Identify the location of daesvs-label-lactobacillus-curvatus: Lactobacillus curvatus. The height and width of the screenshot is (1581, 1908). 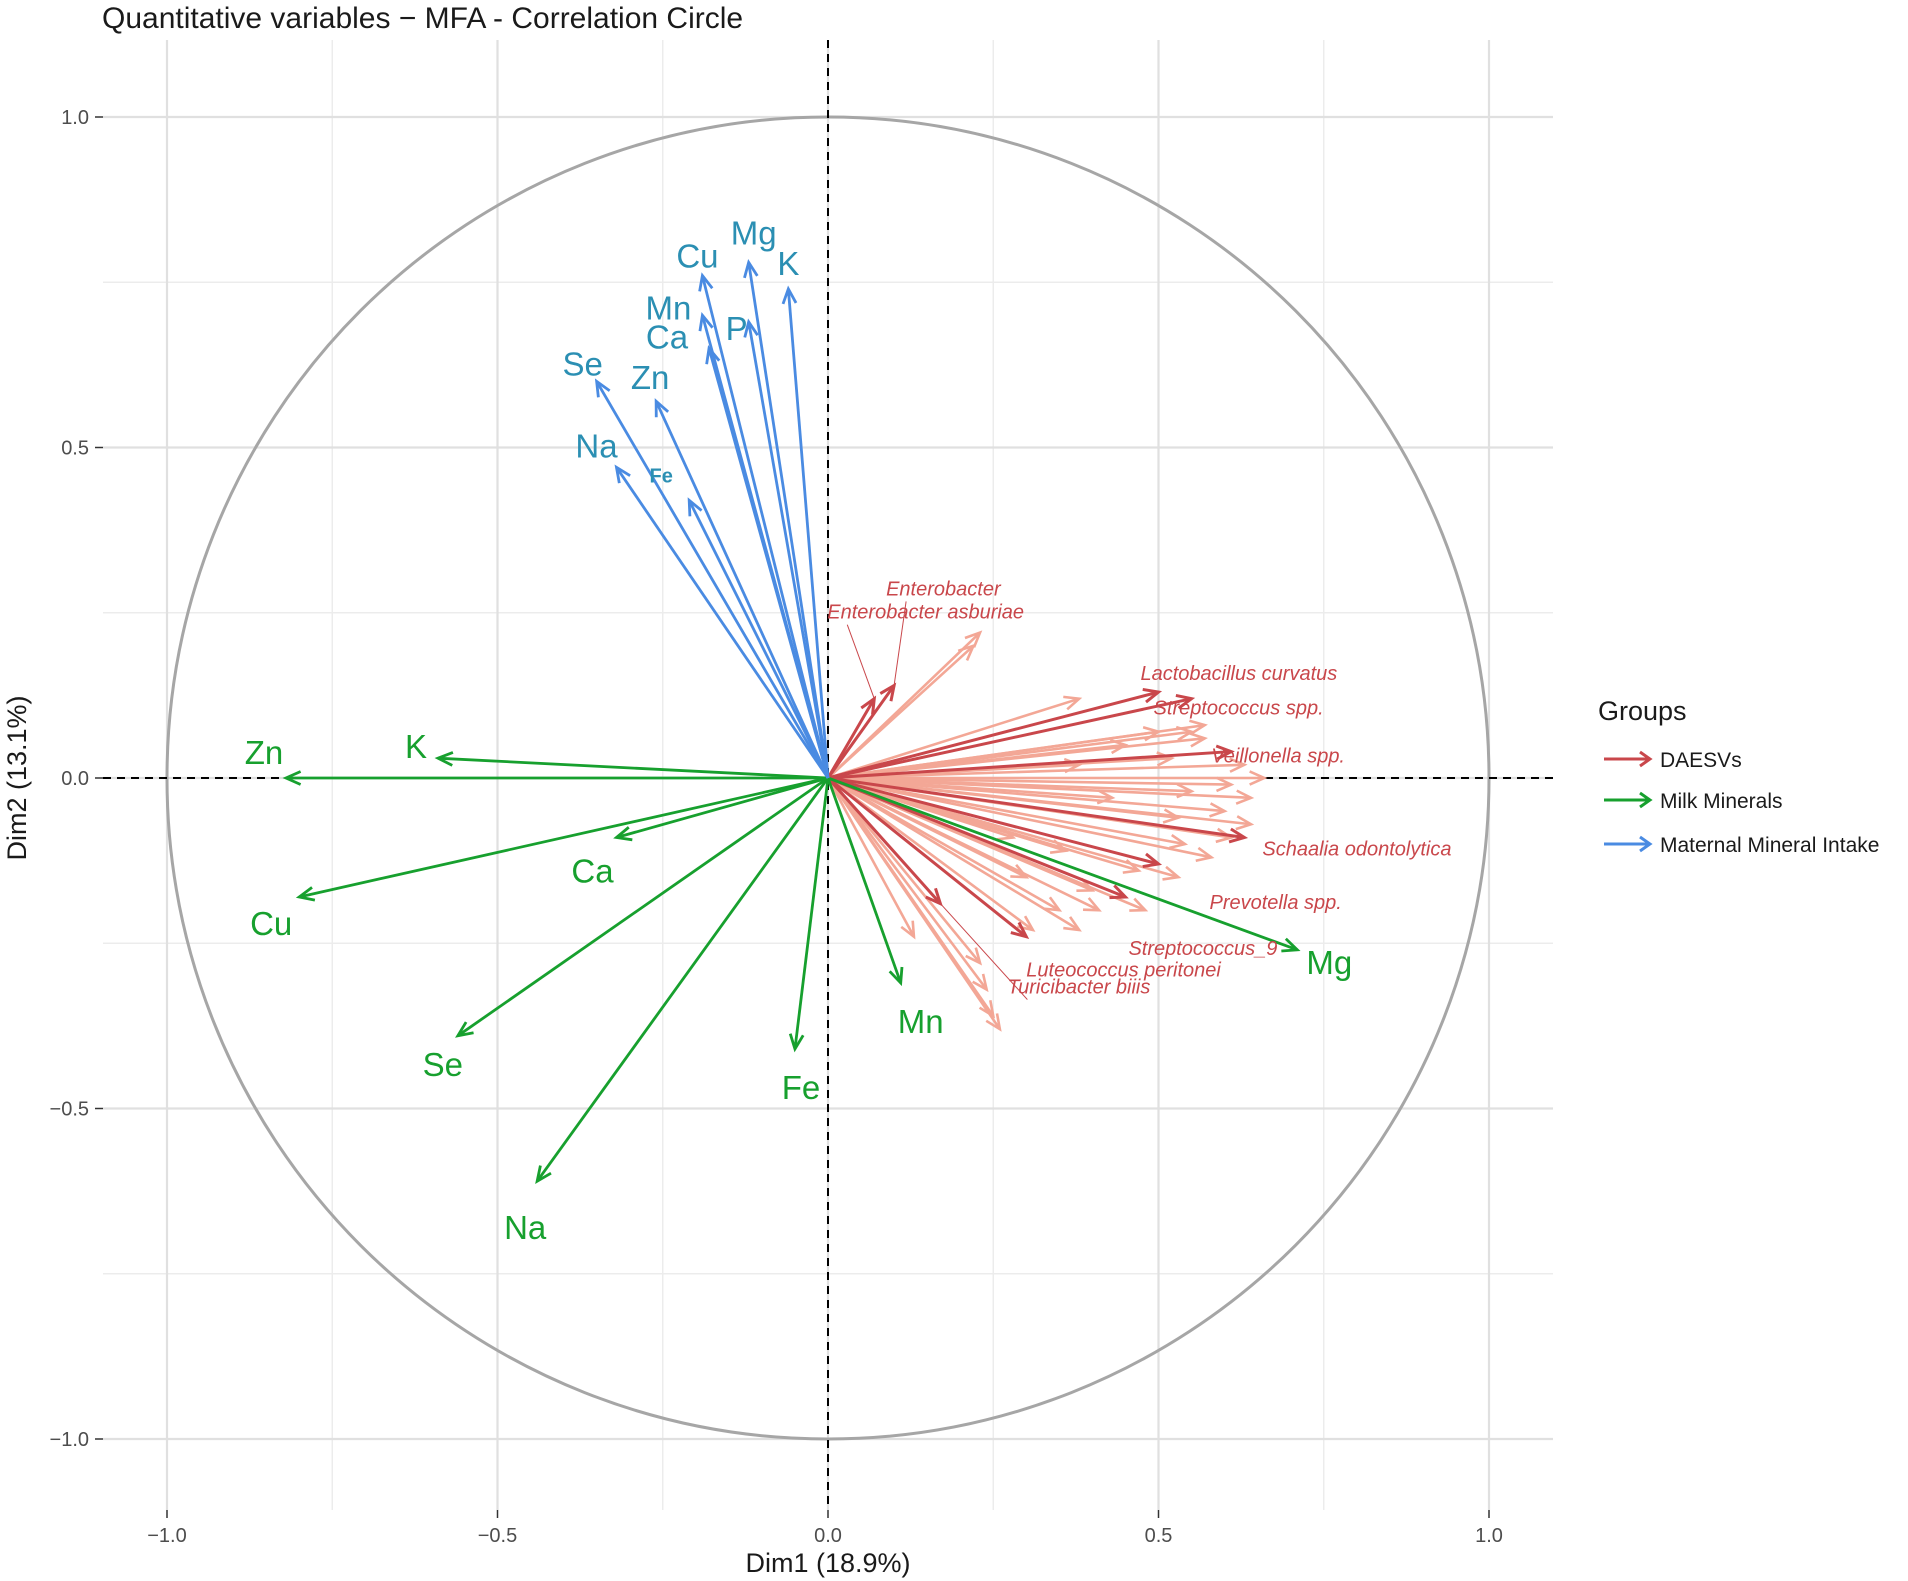
(1239, 674).